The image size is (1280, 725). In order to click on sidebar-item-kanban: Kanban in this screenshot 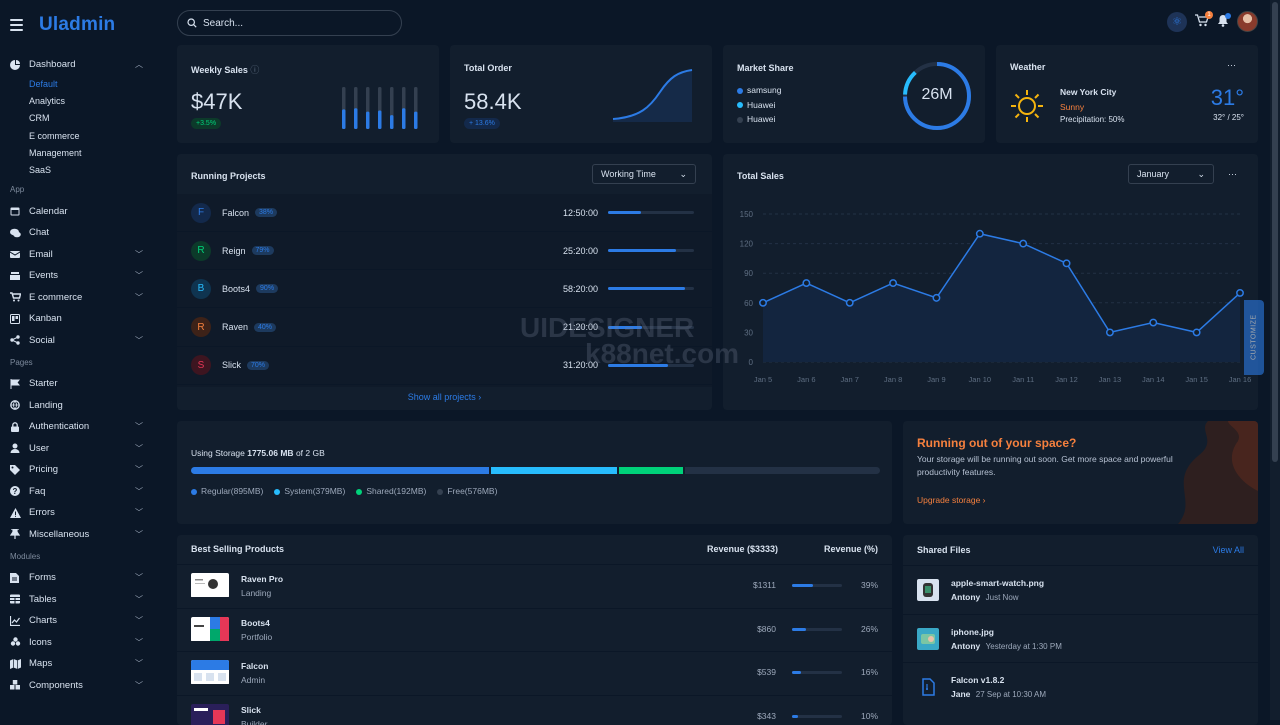, I will do `click(77, 319)`.